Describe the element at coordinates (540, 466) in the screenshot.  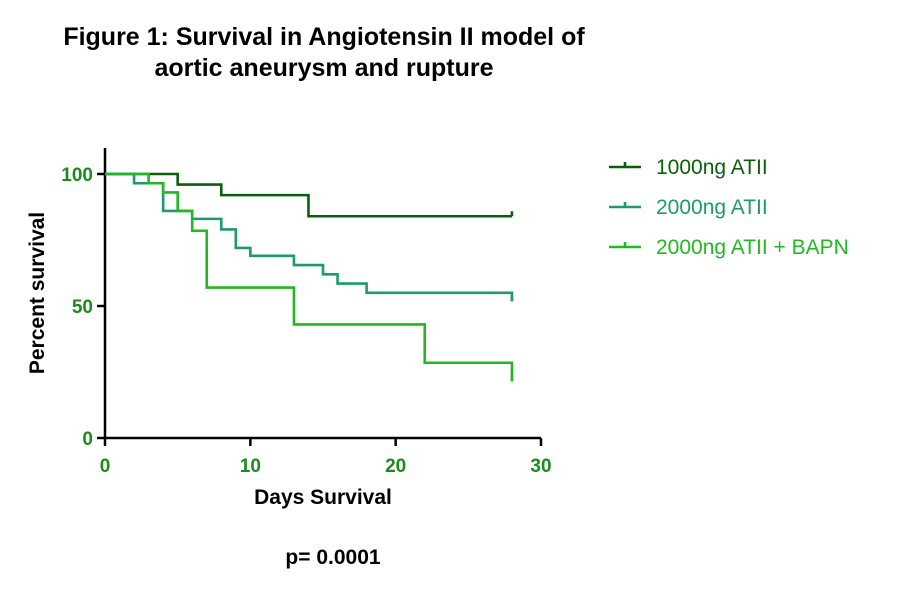
I see `x-tick-label-3: 30` at that location.